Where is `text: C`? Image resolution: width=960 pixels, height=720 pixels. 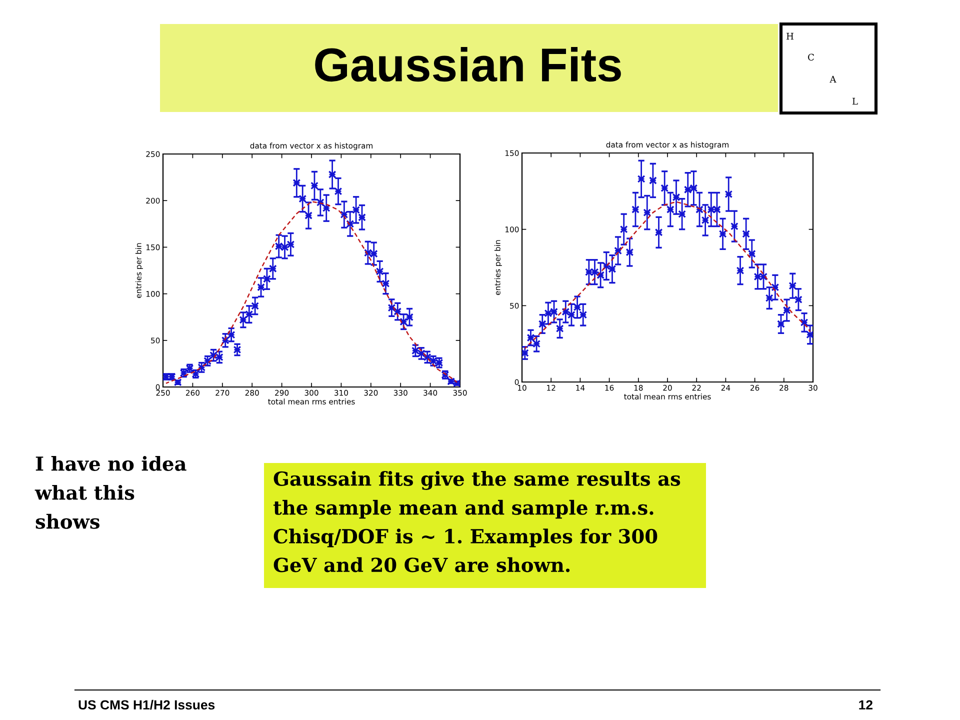
text: C is located at coordinates (811, 57).